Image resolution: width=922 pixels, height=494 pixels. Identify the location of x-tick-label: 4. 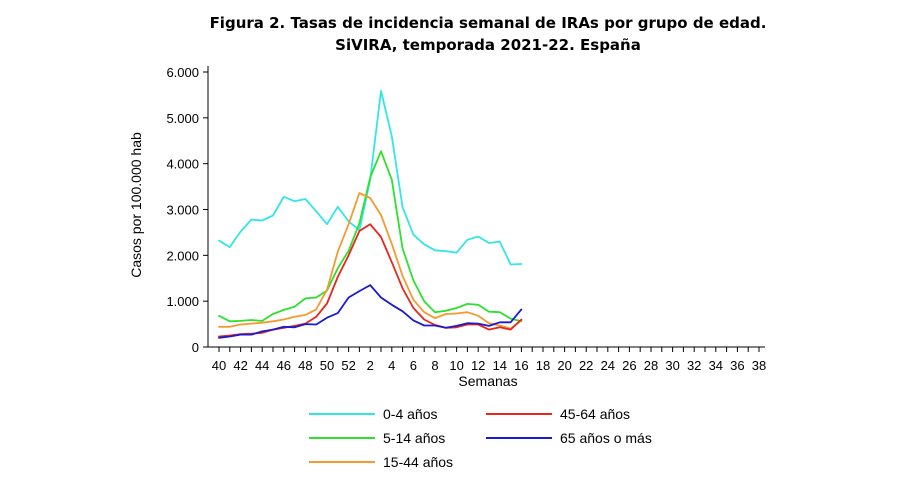
(391, 365).